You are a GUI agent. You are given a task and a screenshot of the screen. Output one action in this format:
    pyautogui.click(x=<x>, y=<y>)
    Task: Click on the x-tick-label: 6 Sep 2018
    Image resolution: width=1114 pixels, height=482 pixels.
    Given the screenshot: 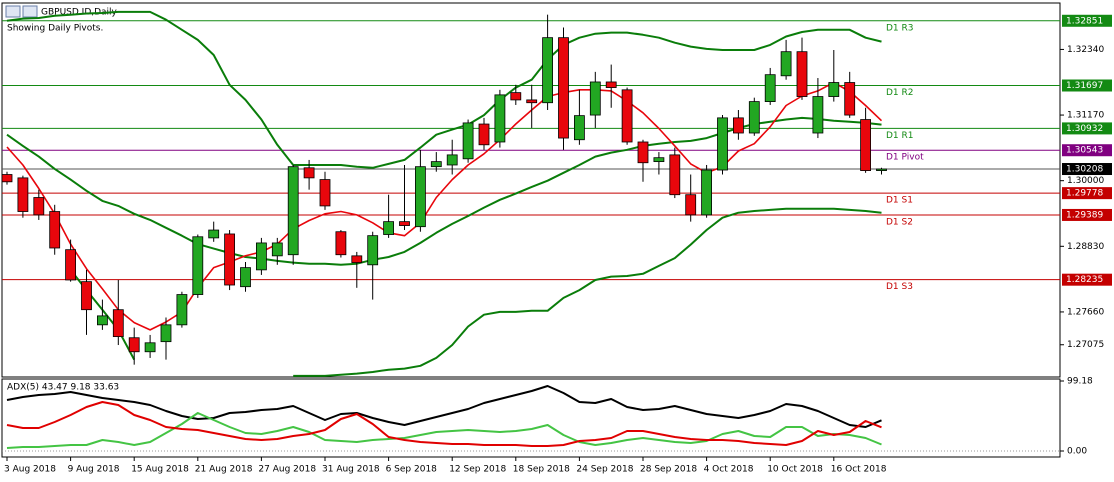 What is the action you would take?
    pyautogui.click(x=412, y=470)
    